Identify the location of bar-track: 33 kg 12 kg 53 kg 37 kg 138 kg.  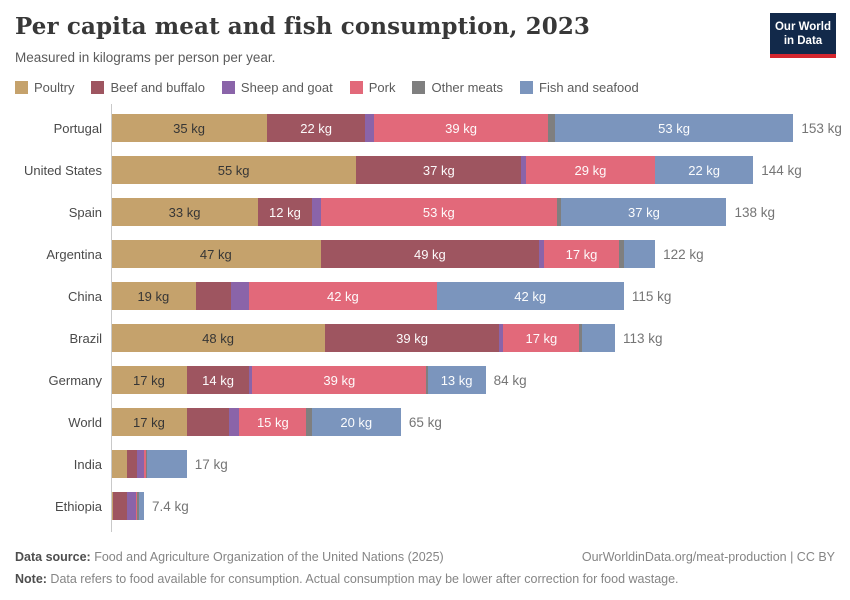
(473, 212).